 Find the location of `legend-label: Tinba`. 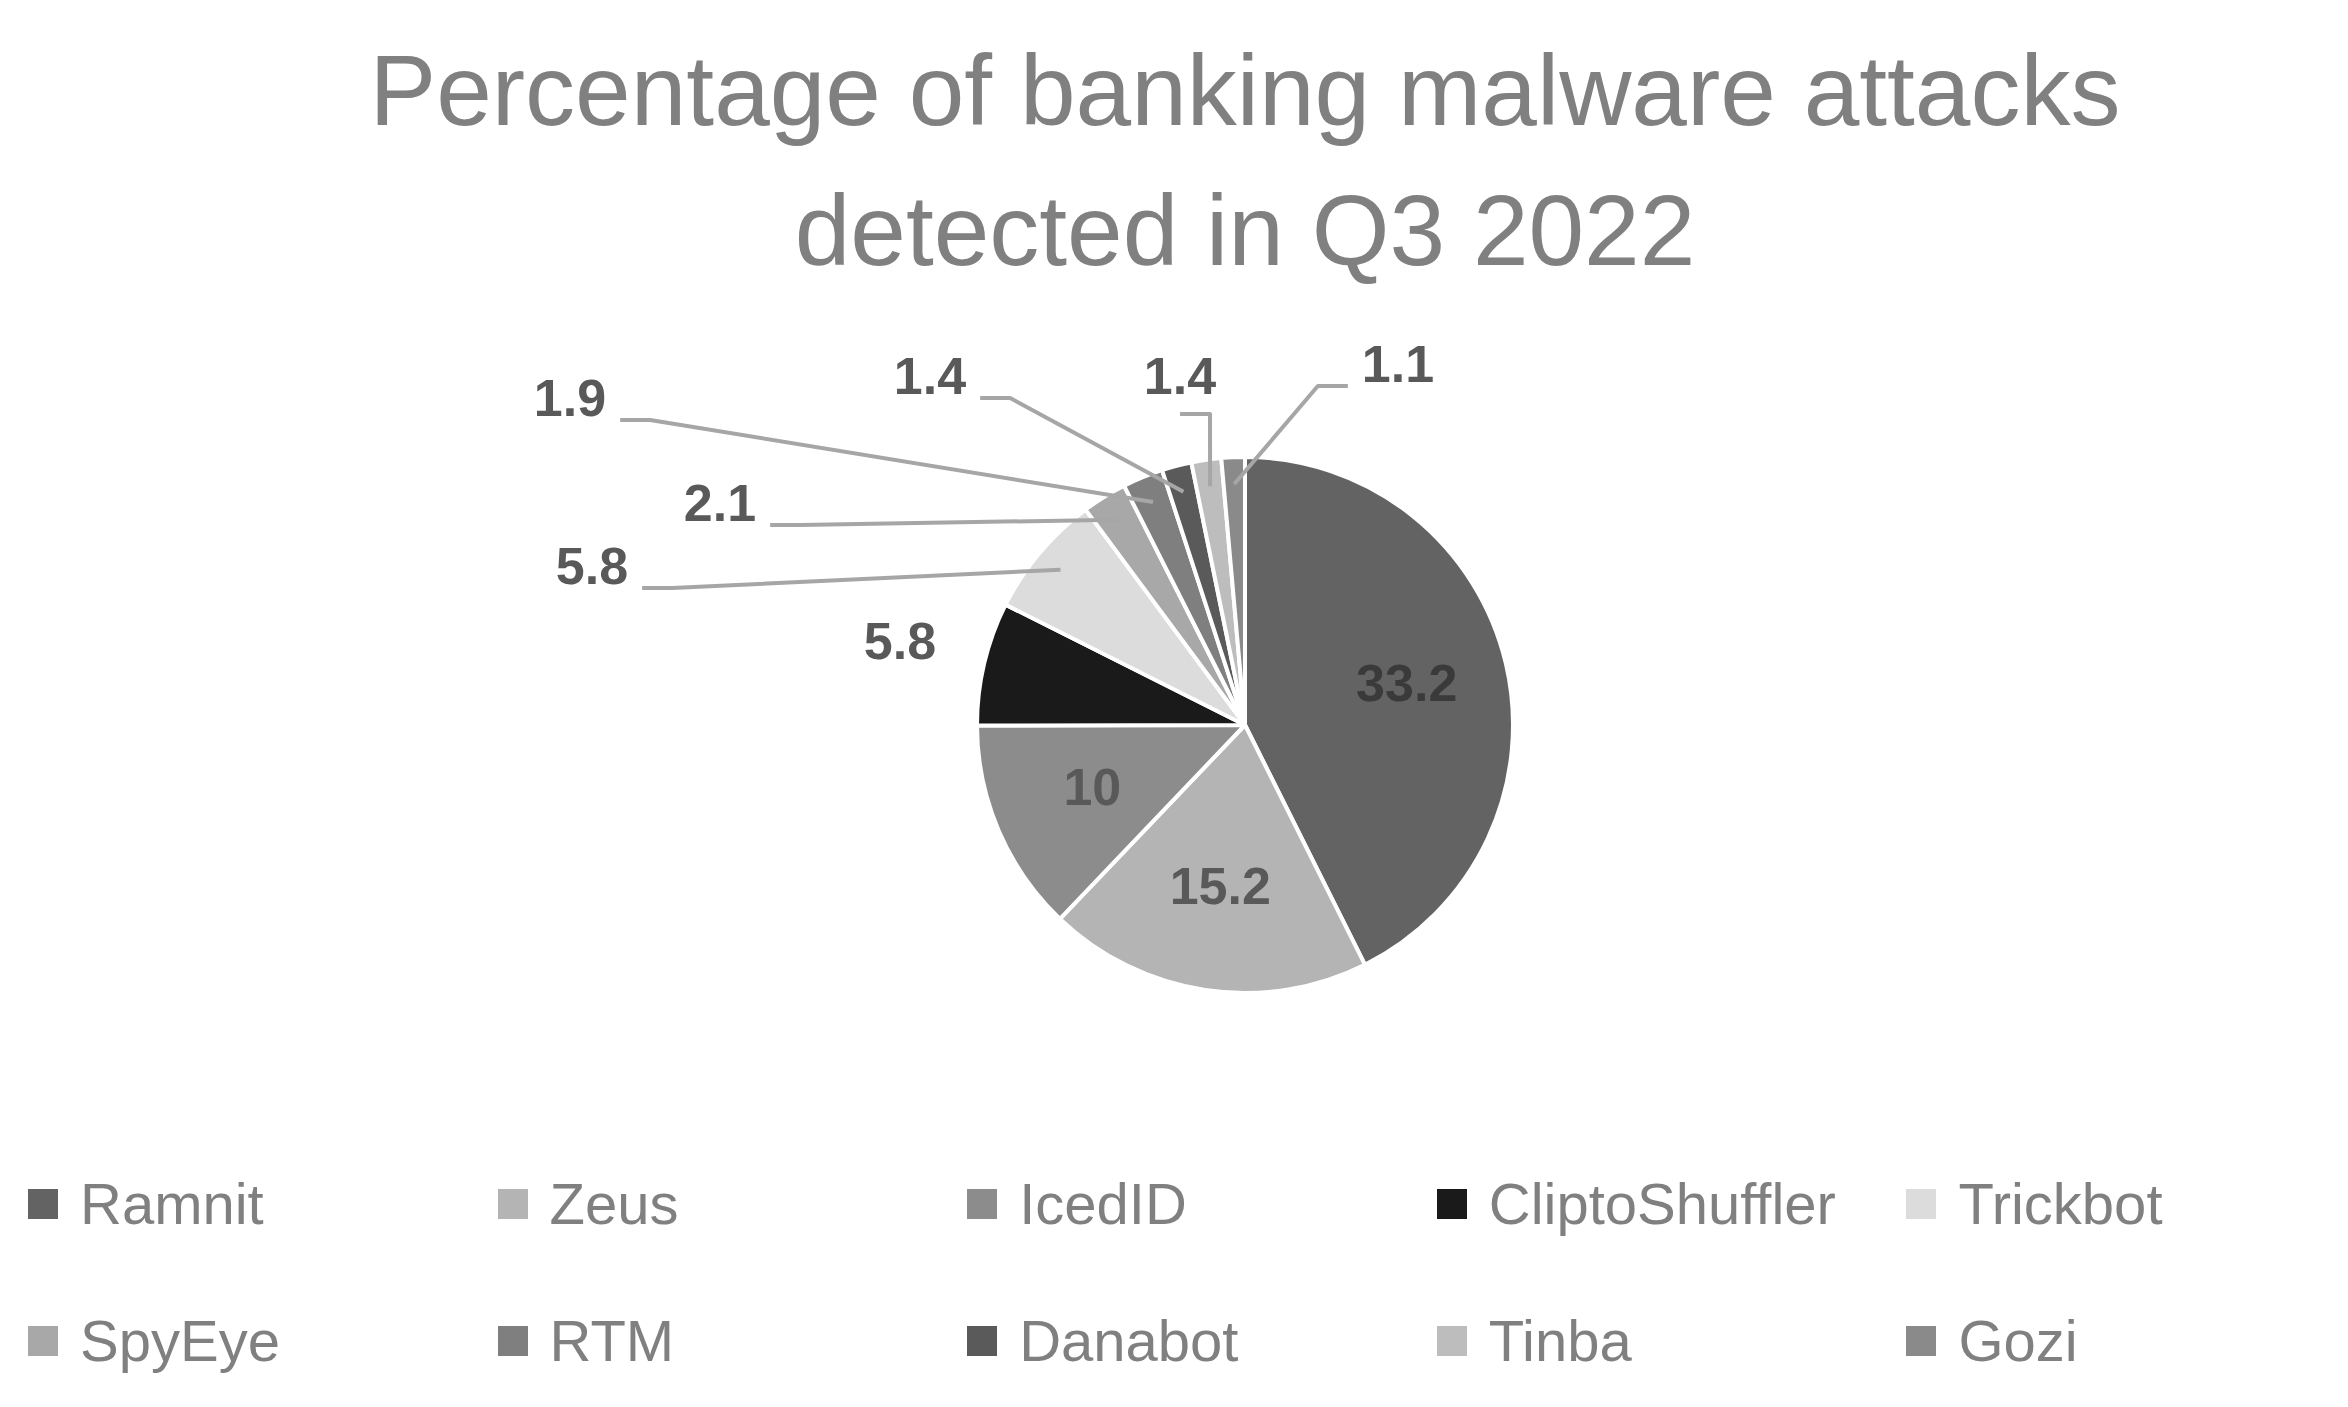

legend-label: Tinba is located at coordinates (1560, 1340).